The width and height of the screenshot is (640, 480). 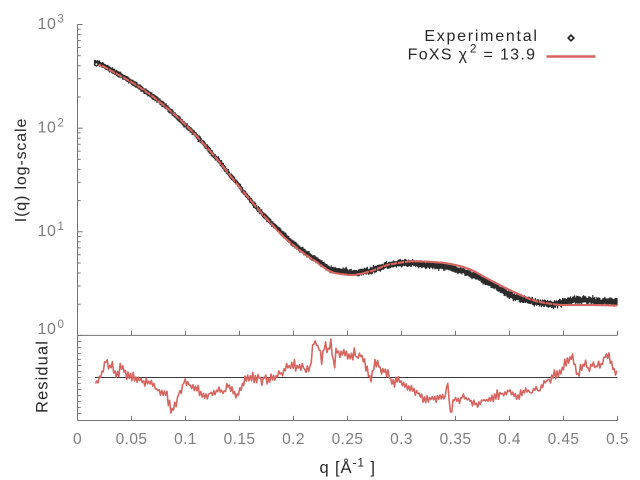 I want to click on svg-text: q [Å-1 ], so click(x=348, y=467).